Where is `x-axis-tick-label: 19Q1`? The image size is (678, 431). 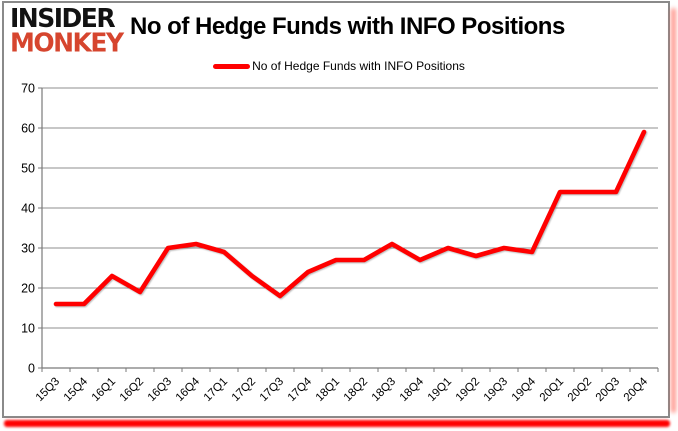 x-axis-tick-label: 19Q1 is located at coordinates (440, 390).